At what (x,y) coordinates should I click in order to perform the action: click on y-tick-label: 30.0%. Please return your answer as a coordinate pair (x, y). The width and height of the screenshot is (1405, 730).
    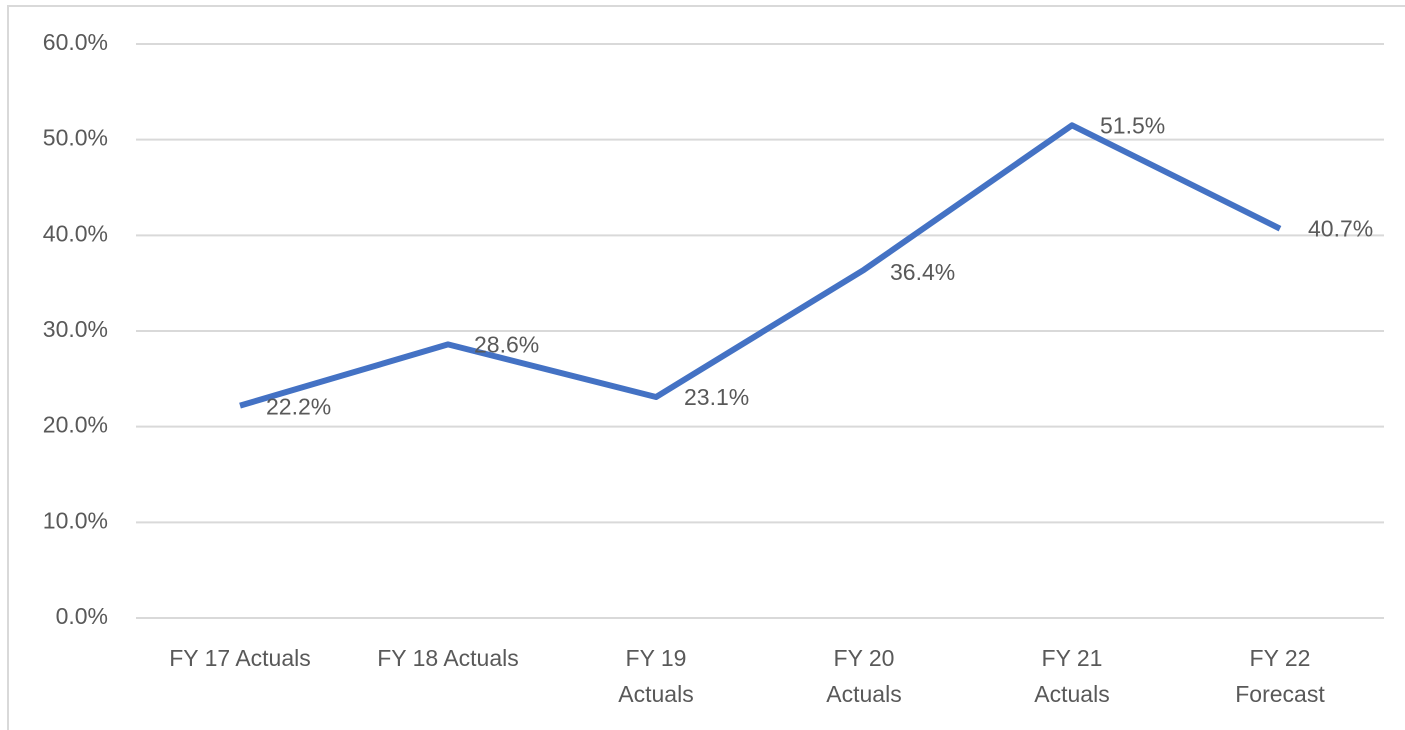
    Looking at the image, I should click on (75, 329).